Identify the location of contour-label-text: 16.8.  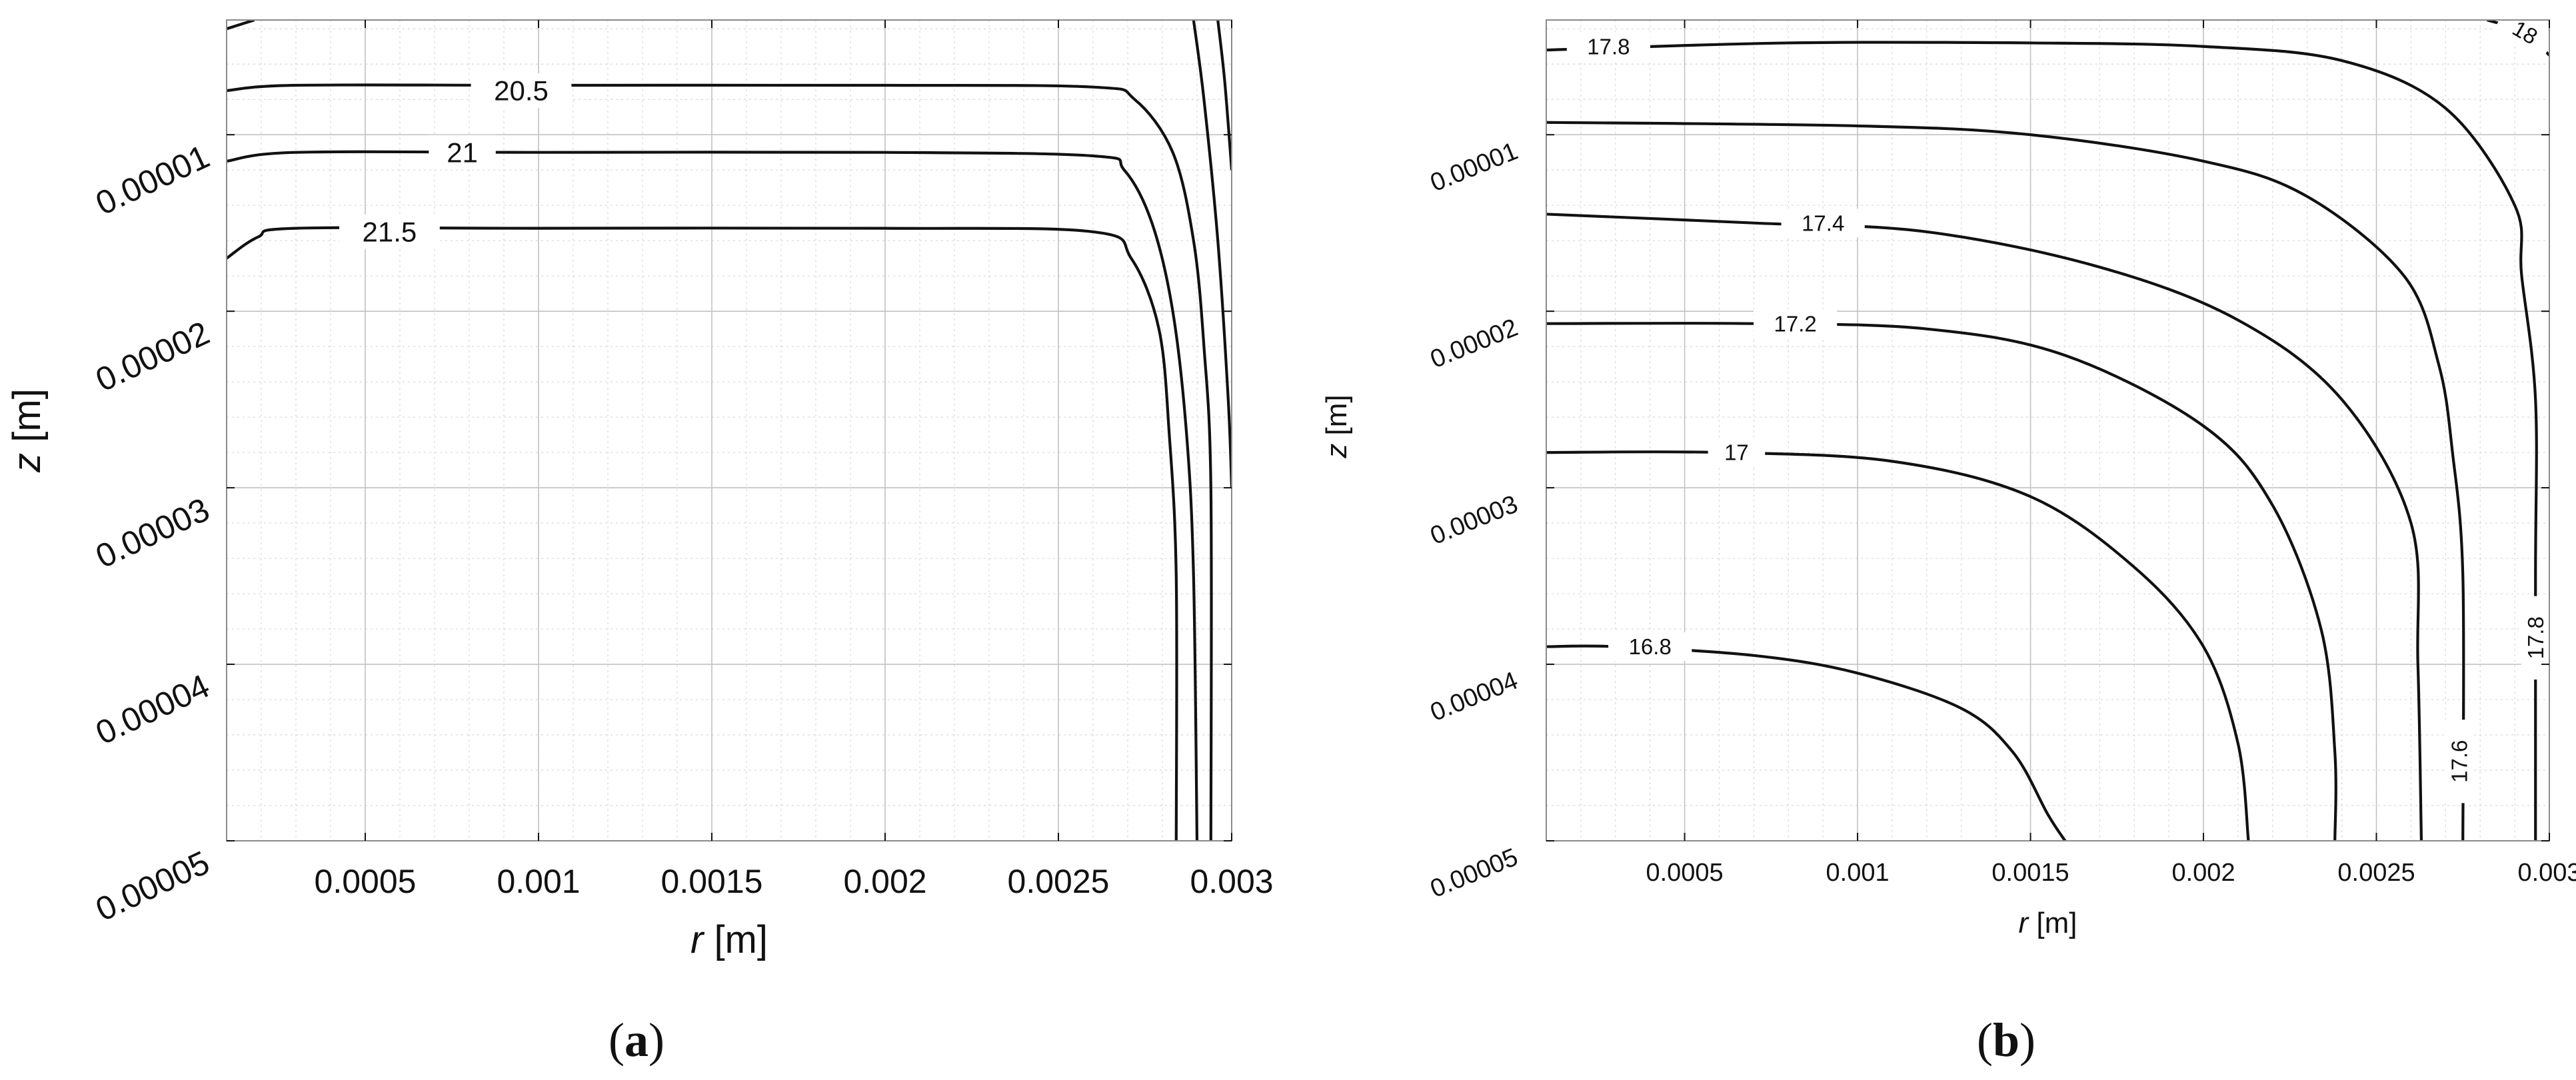
(1650, 646).